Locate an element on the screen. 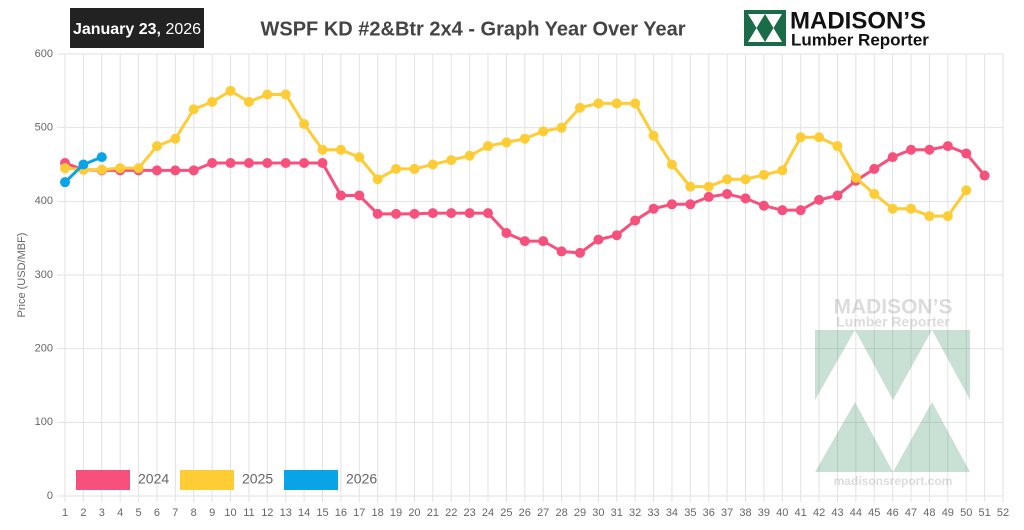 This screenshot has height=530, width=1024. x-tick-label: 13 is located at coordinates (286, 513).